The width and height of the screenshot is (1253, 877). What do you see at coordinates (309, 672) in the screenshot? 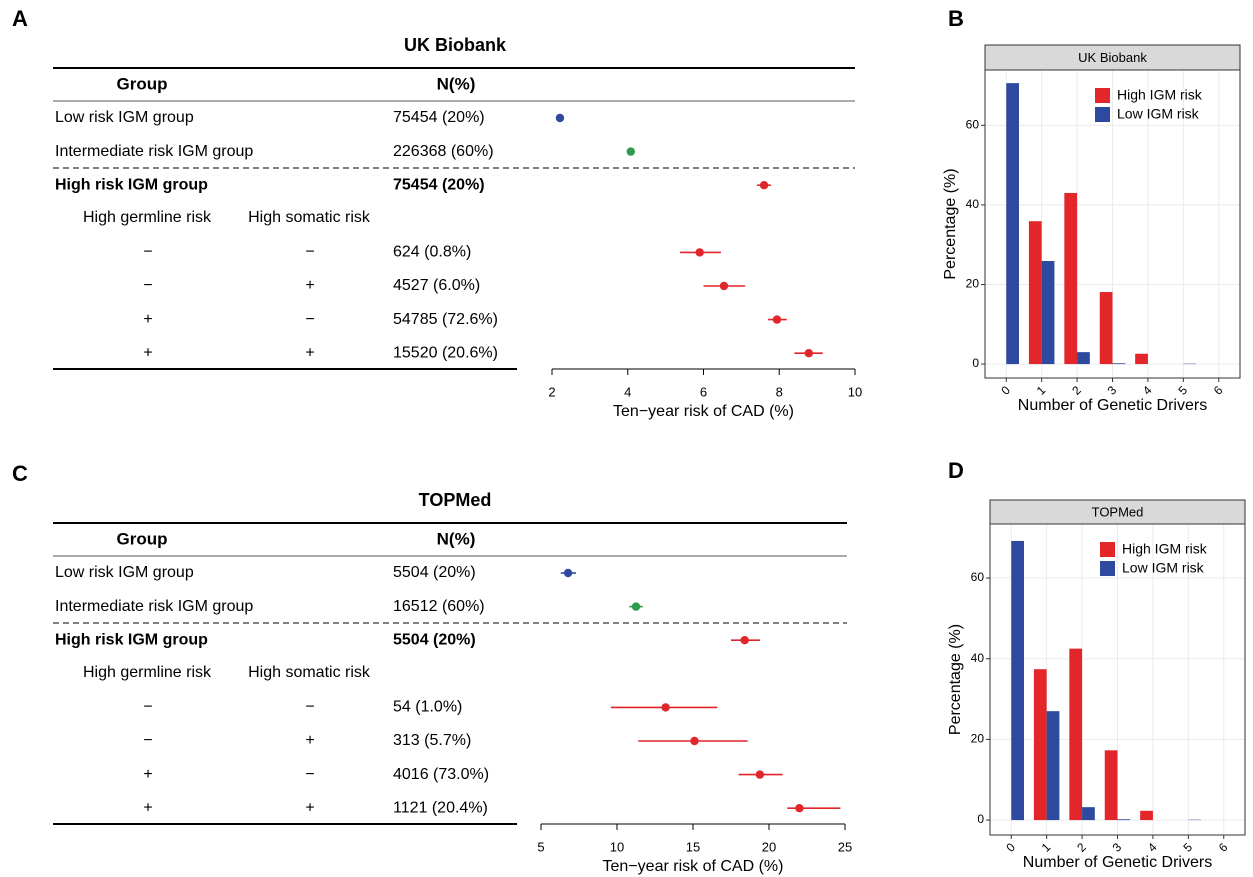
I see `subgroup-header: High somatic risk` at bounding box center [309, 672].